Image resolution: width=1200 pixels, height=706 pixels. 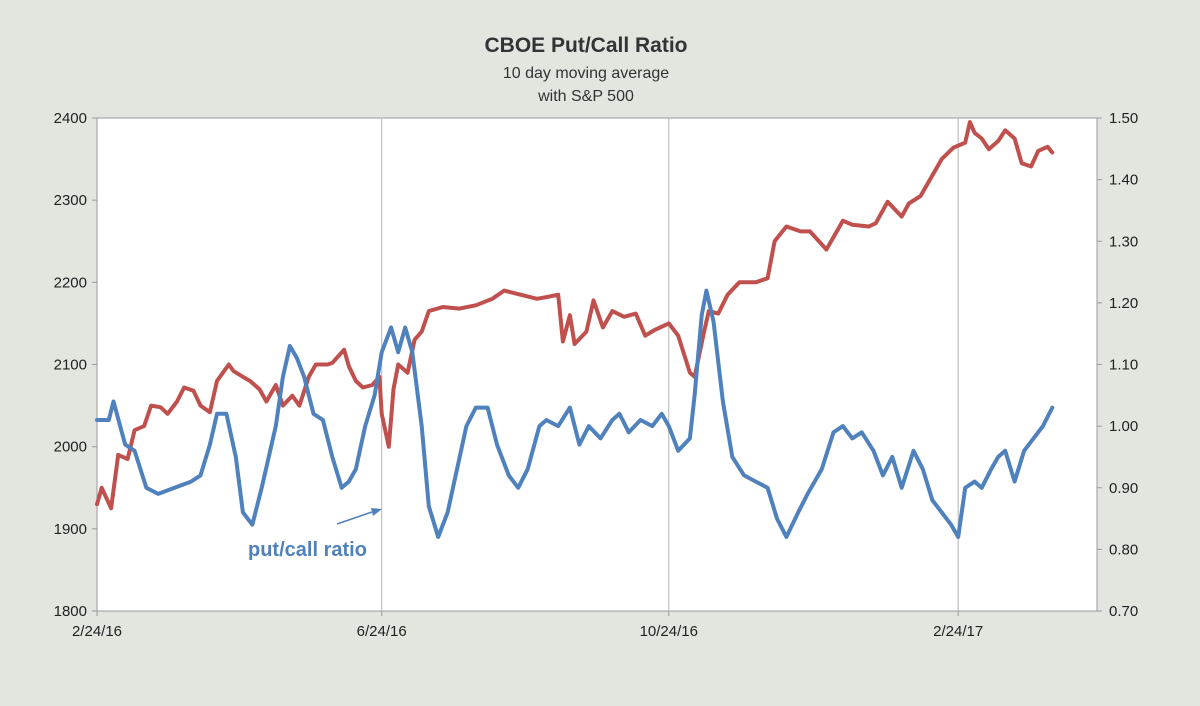 What do you see at coordinates (70, 200) in the screenshot?
I see `y-left-tick-label: 2300` at bounding box center [70, 200].